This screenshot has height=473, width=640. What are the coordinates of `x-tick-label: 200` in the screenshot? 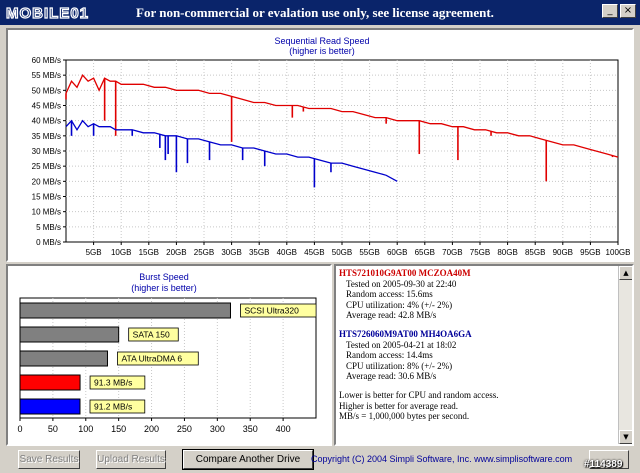 It's located at (151, 429).